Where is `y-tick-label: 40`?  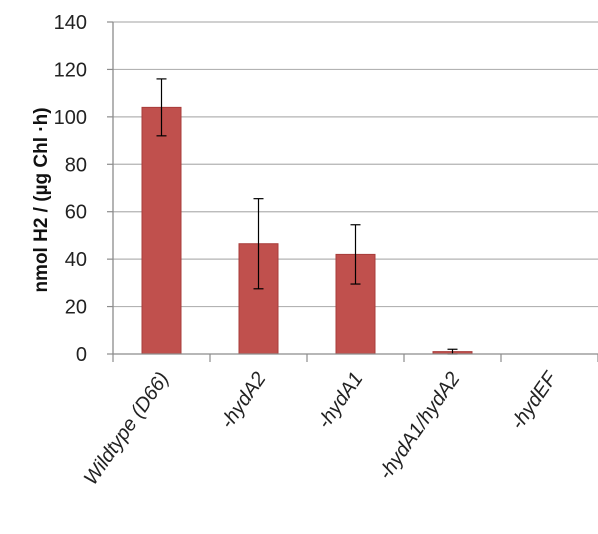 y-tick-label: 40 is located at coordinates (76, 260).